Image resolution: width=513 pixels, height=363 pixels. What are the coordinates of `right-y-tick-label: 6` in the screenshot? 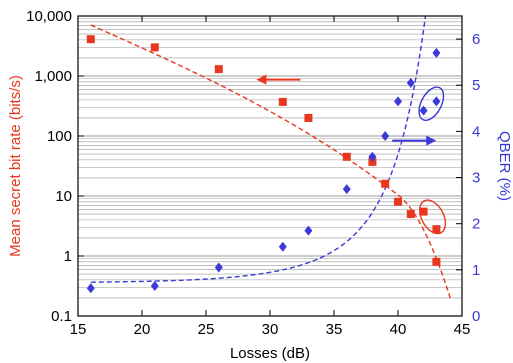 It's located at (476, 39).